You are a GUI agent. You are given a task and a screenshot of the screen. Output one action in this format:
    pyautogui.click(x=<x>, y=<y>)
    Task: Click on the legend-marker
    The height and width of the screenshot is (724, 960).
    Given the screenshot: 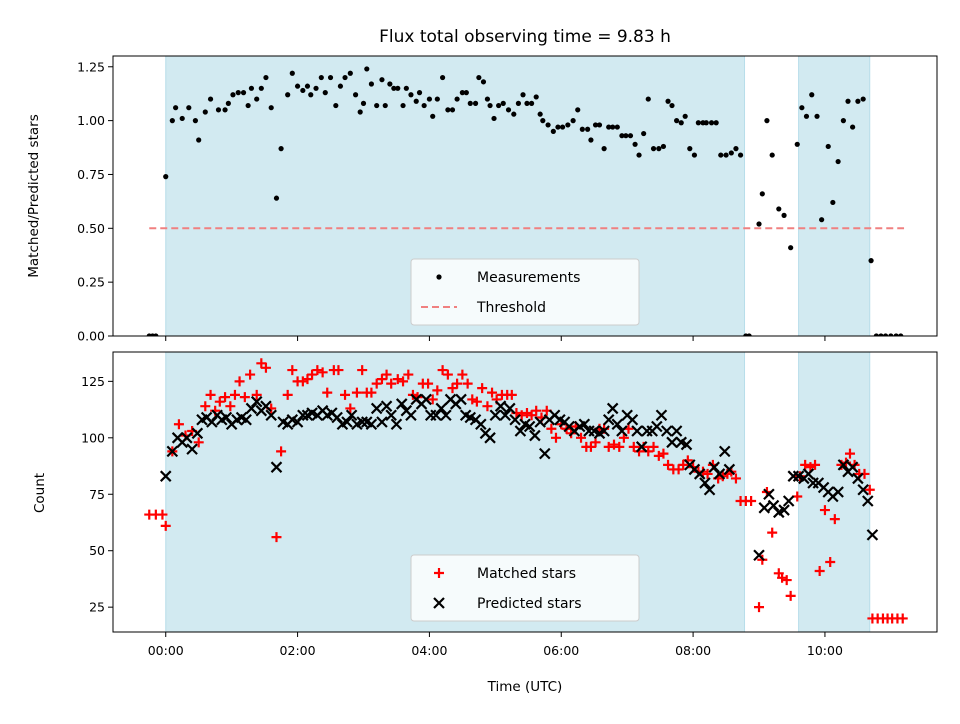 What is the action you would take?
    pyautogui.click(x=439, y=277)
    